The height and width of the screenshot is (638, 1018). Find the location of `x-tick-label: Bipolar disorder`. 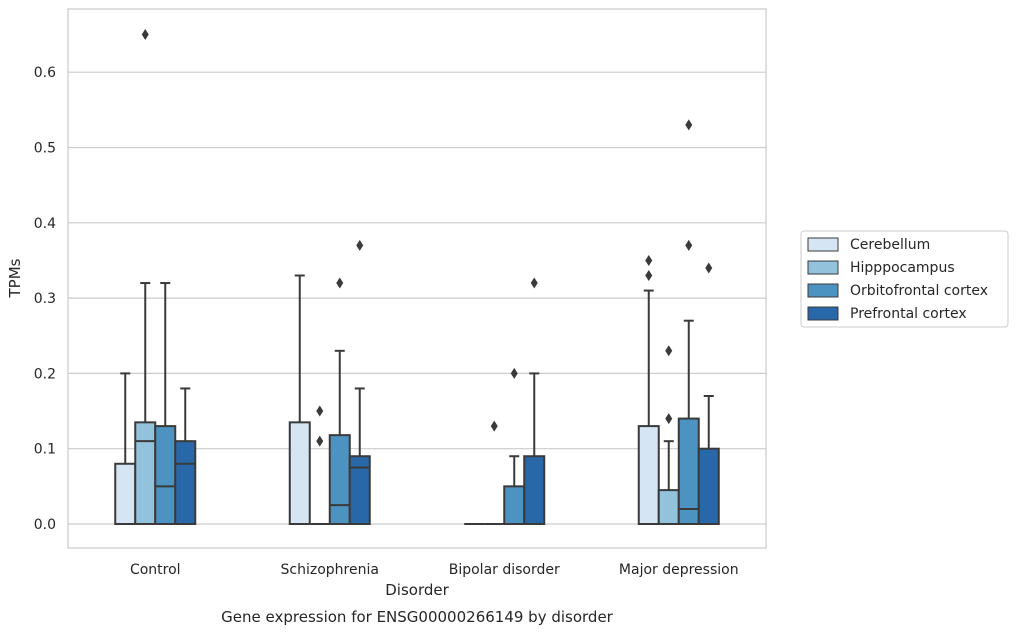

x-tick-label: Bipolar disorder is located at coordinates (504, 570).